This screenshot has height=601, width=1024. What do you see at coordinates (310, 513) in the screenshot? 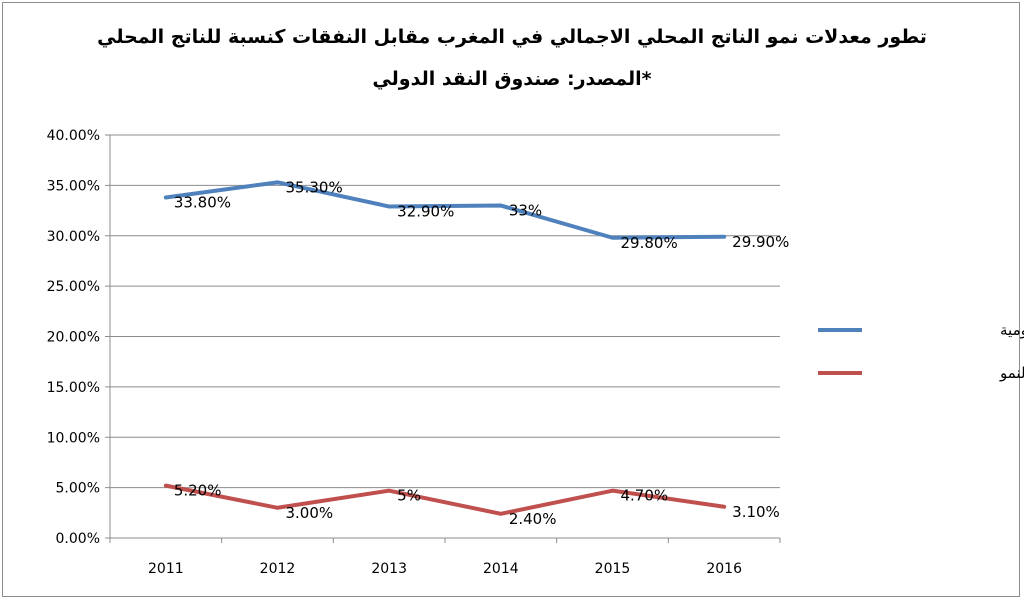
I see `data-label: 3.00%` at bounding box center [310, 513].